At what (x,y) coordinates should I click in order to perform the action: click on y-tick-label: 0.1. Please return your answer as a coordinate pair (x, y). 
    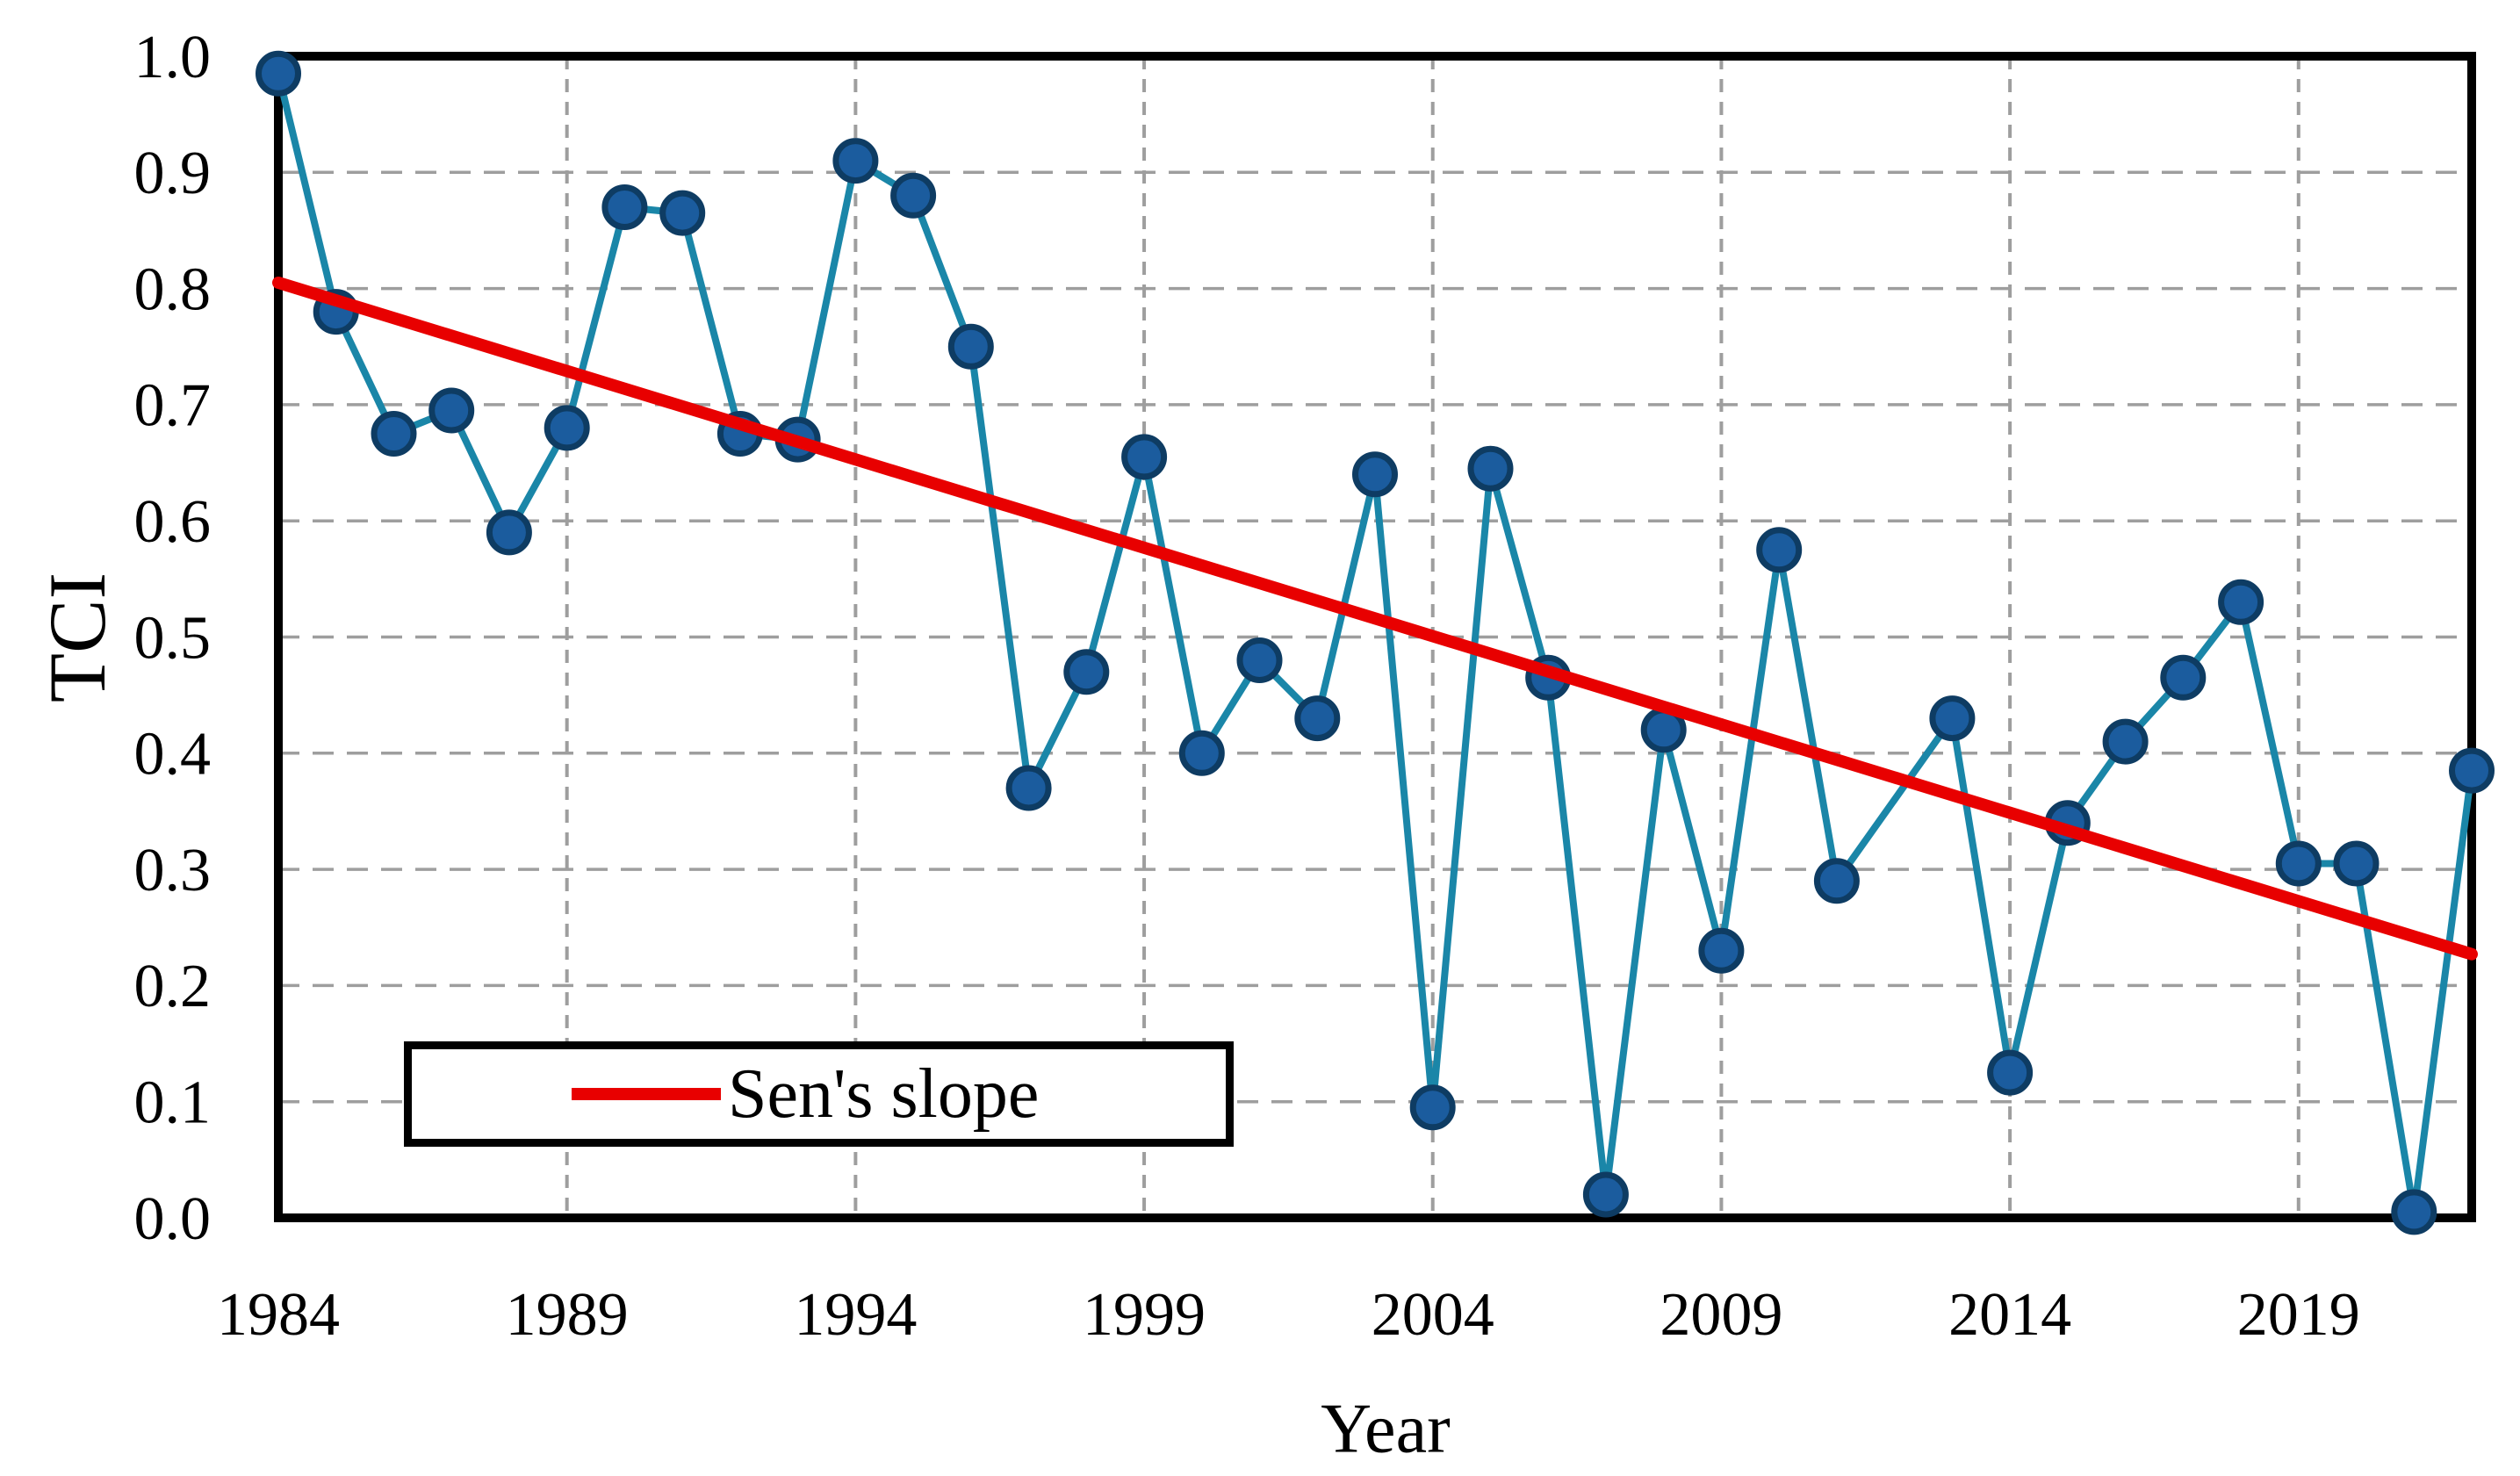
    Looking at the image, I should click on (173, 1103).